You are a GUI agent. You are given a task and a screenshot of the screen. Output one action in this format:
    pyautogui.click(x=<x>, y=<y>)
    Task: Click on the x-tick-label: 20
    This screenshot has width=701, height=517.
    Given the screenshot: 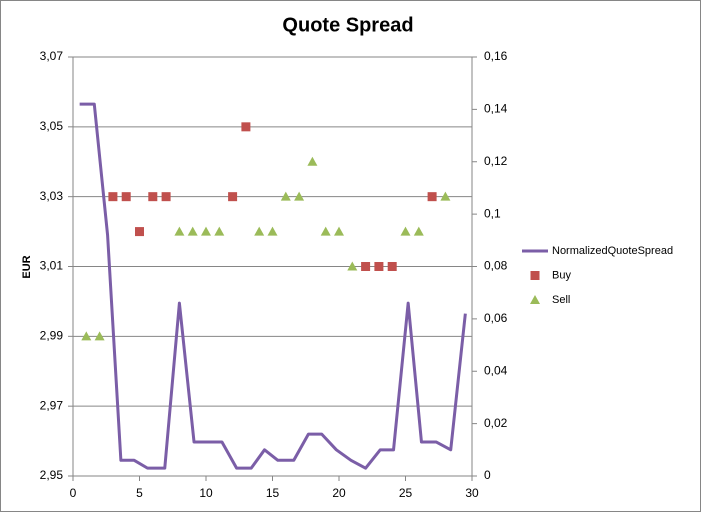 What is the action you would take?
    pyautogui.click(x=339, y=493)
    